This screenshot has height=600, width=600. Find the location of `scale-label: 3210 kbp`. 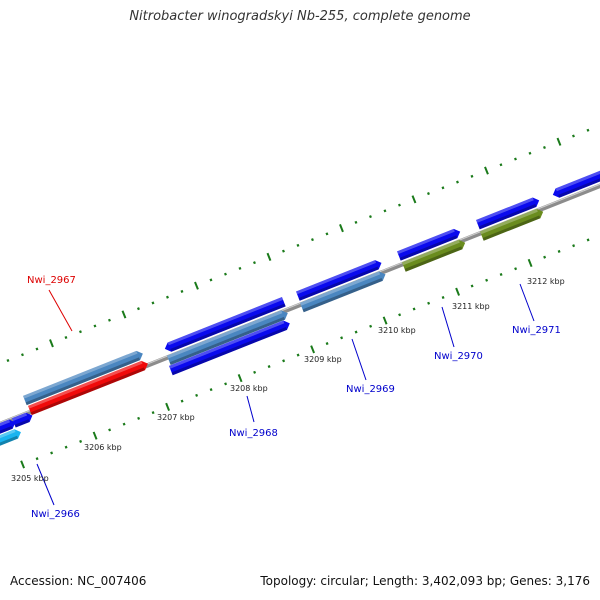

scale-label: 3210 kbp is located at coordinates (397, 330).